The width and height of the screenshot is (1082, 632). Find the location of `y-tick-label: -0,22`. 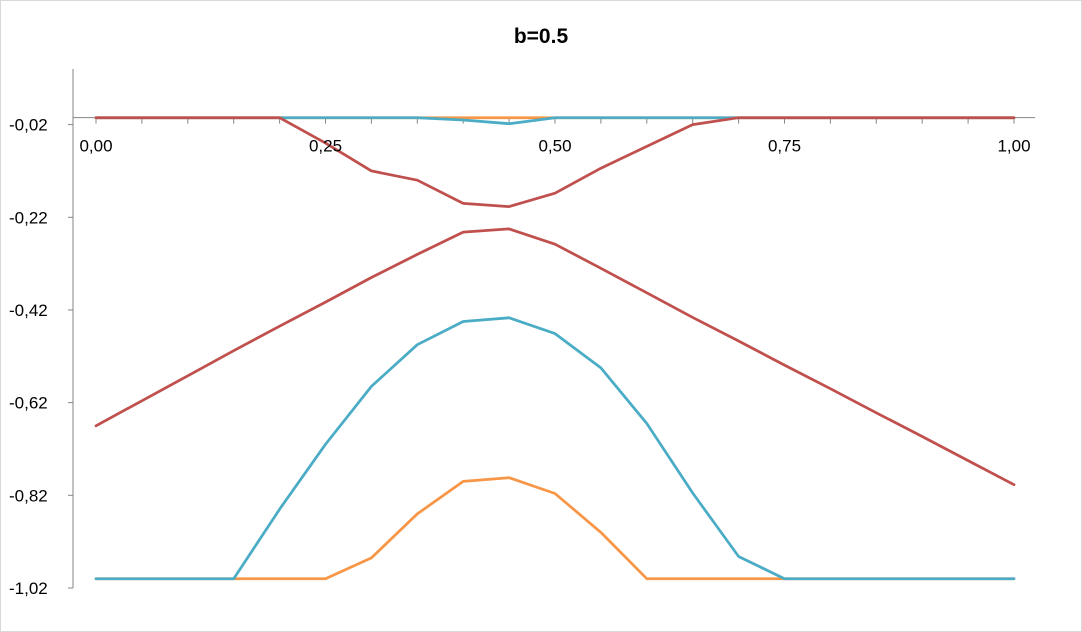

y-tick-label: -0,22 is located at coordinates (28, 217).